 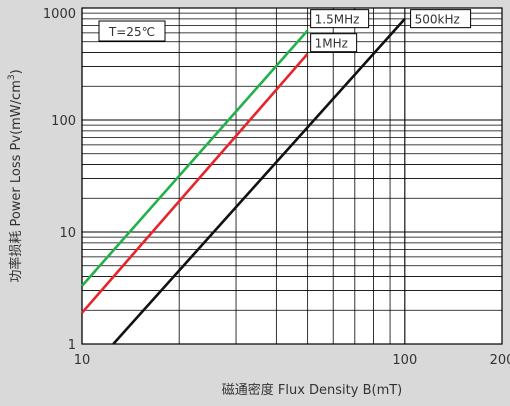 I want to click on series-label-1.5mhz: 1.5MHz, so click(x=337, y=20).